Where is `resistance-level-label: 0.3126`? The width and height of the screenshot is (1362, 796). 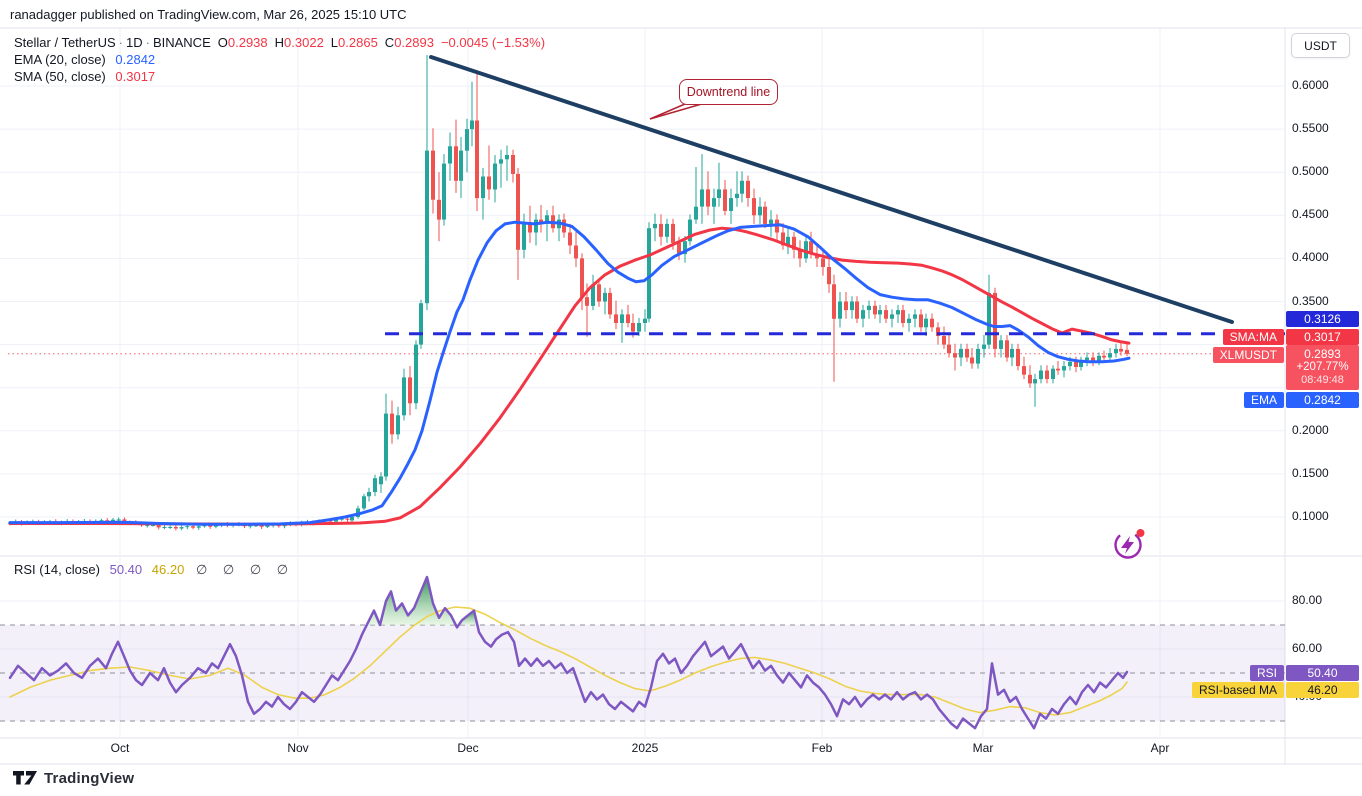
resistance-level-label: 0.3126 is located at coordinates (1322, 319).